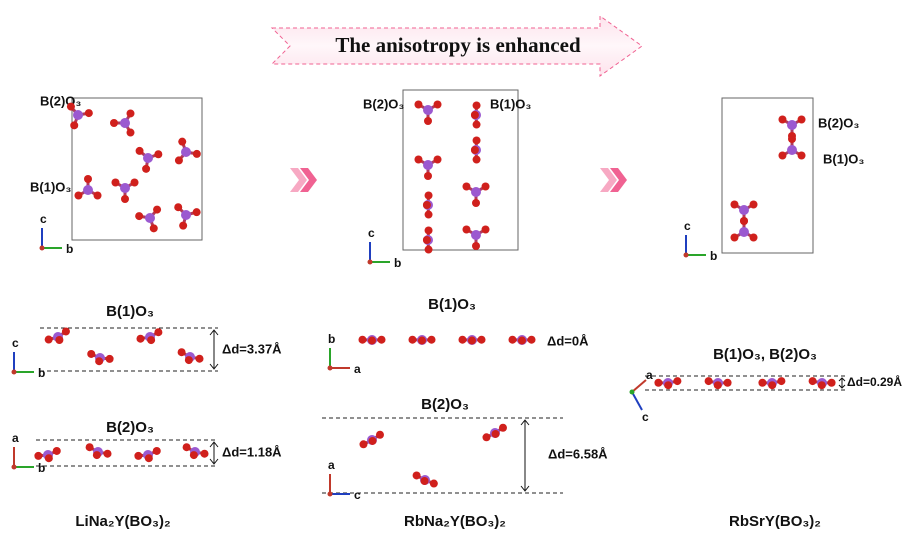 The width and height of the screenshot is (910, 533). What do you see at coordinates (639, 386) in the screenshot?
I see `axis-arrow` at bounding box center [639, 386].